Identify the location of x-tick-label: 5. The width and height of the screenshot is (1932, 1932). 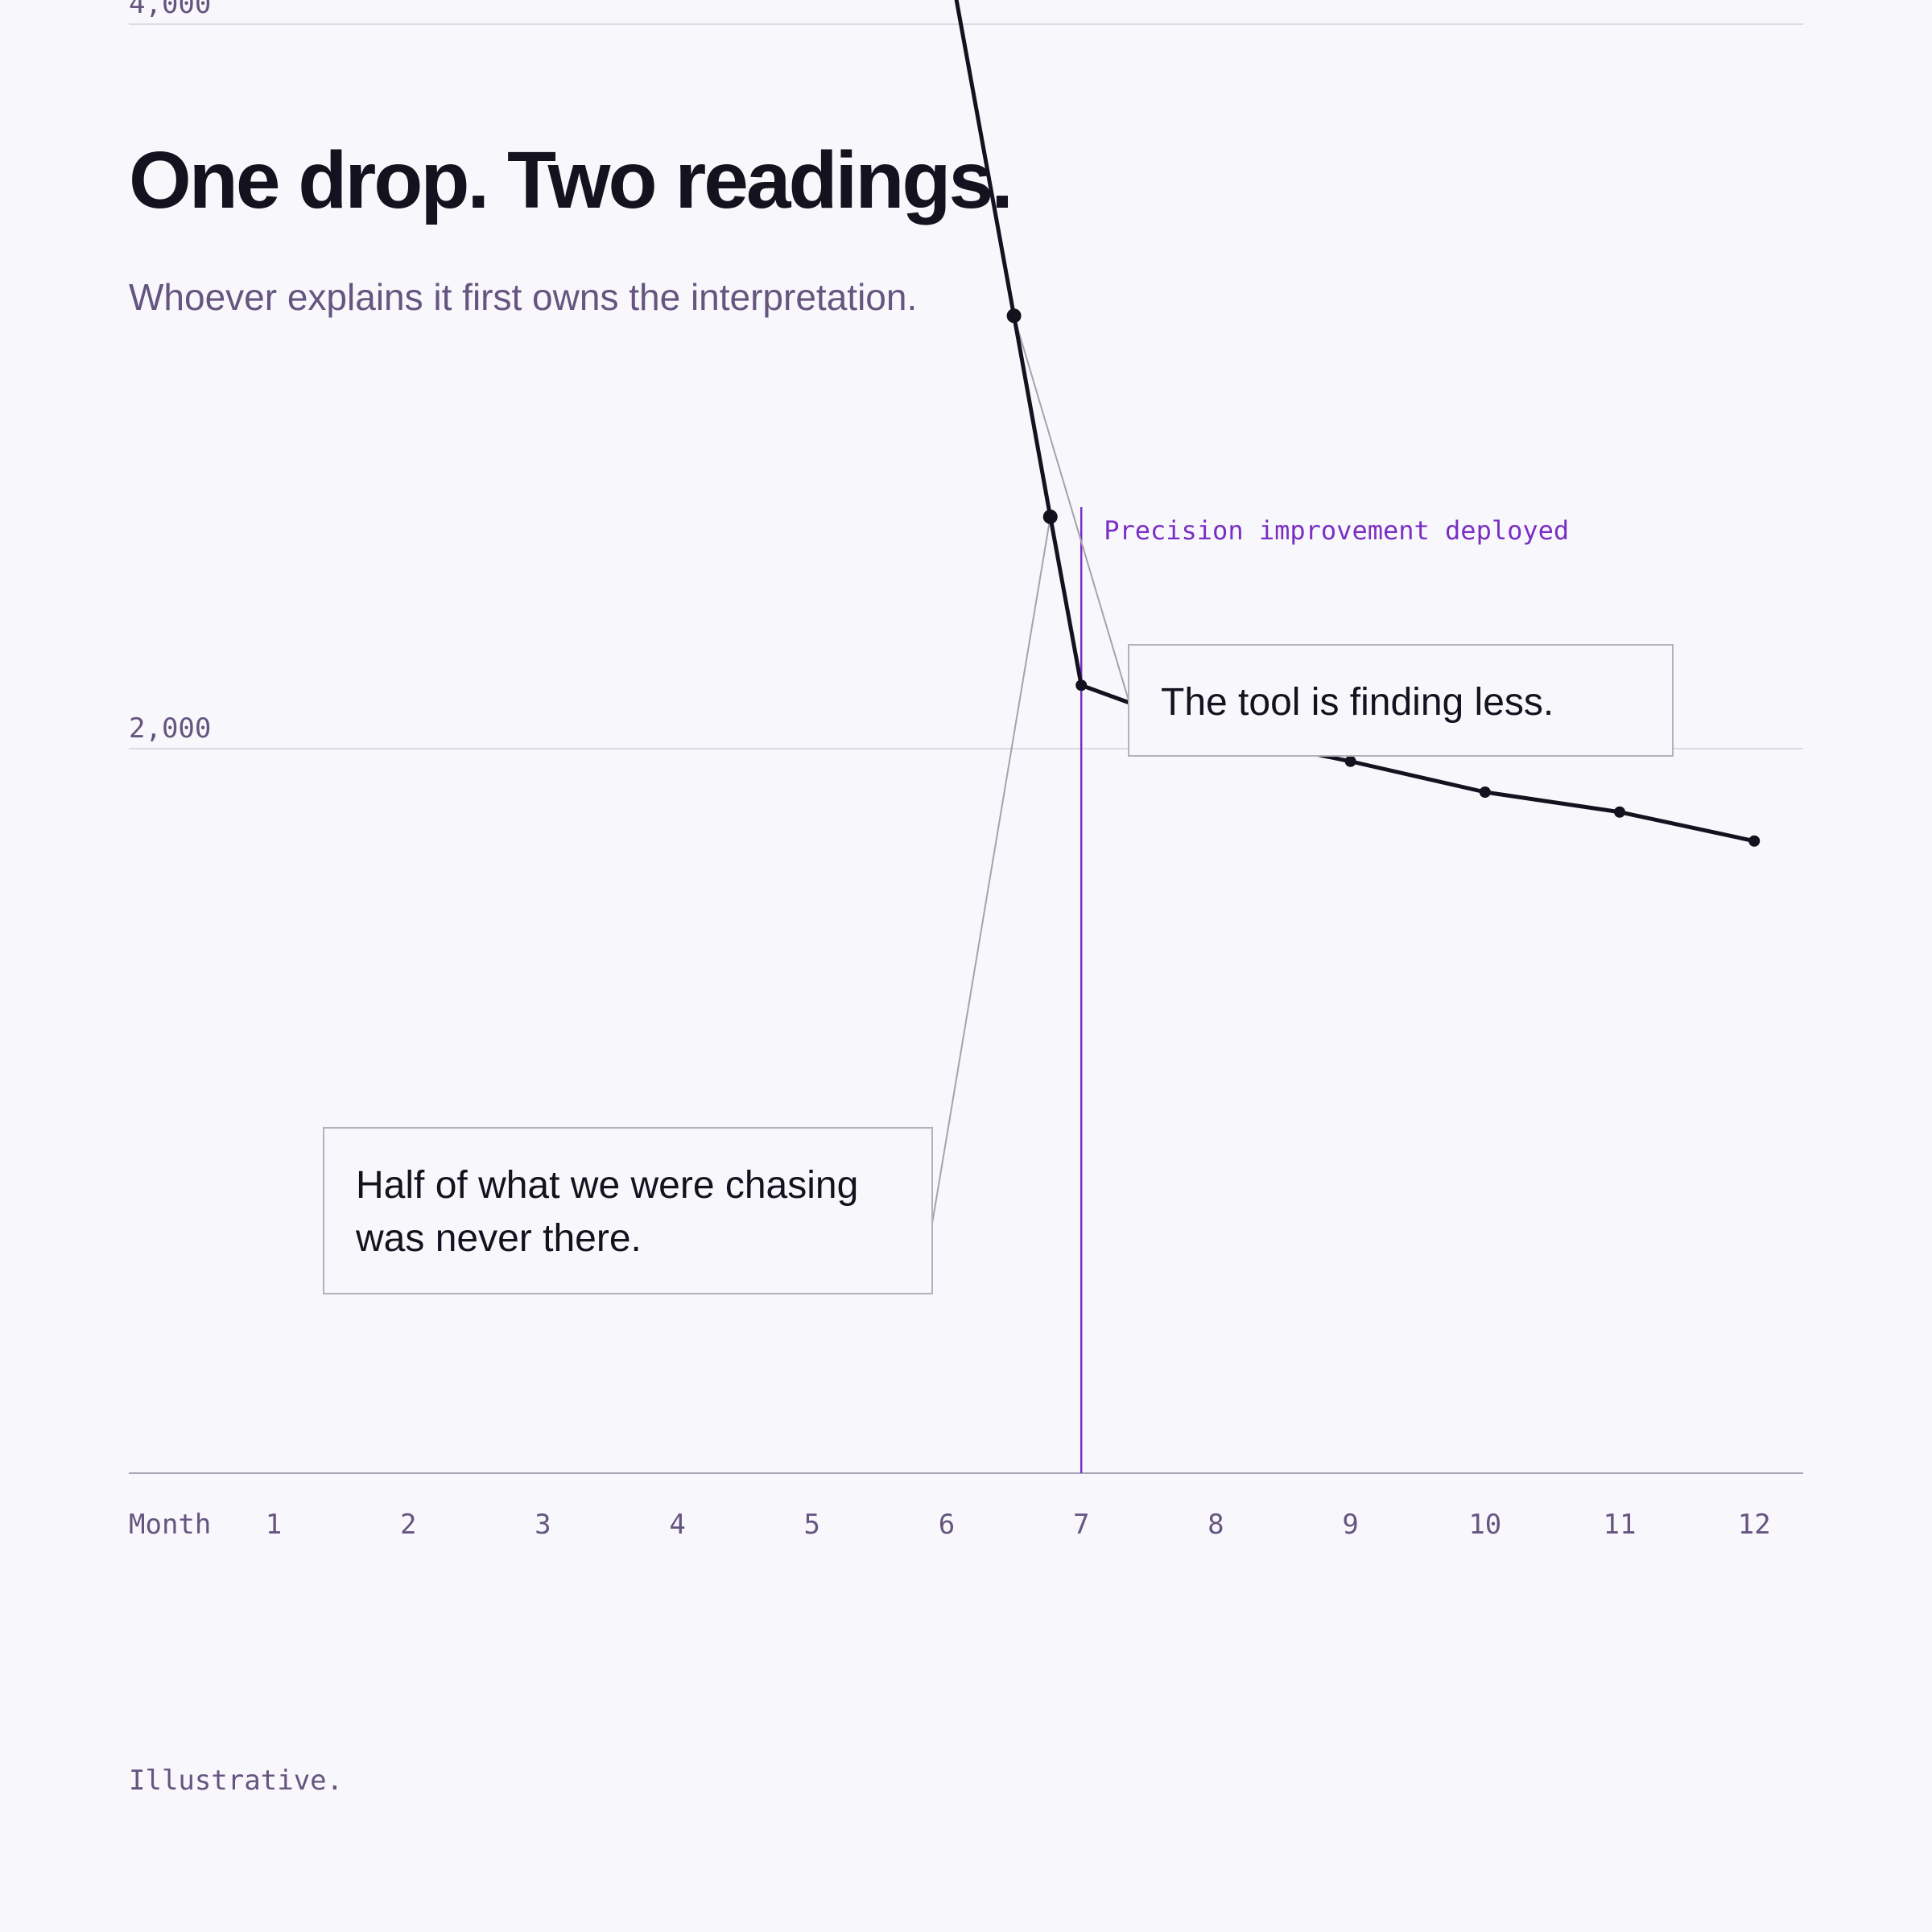
(812, 1525).